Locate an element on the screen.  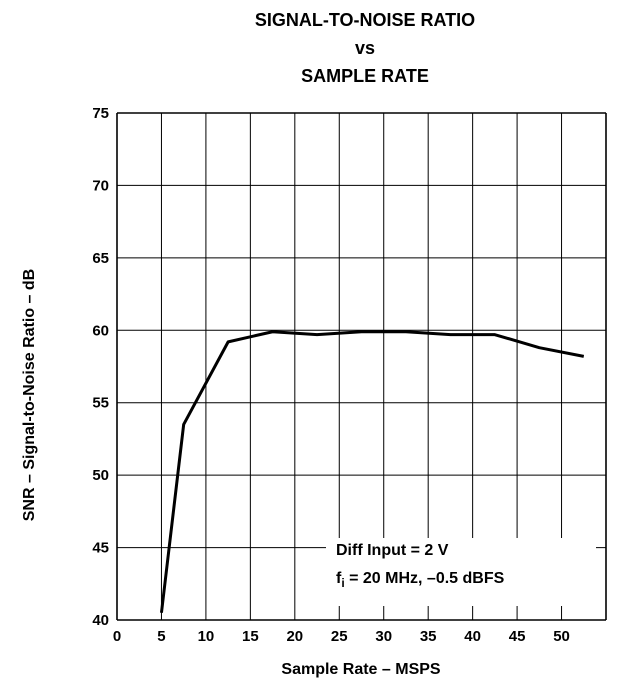
x-tick-label: 45 is located at coordinates (517, 636).